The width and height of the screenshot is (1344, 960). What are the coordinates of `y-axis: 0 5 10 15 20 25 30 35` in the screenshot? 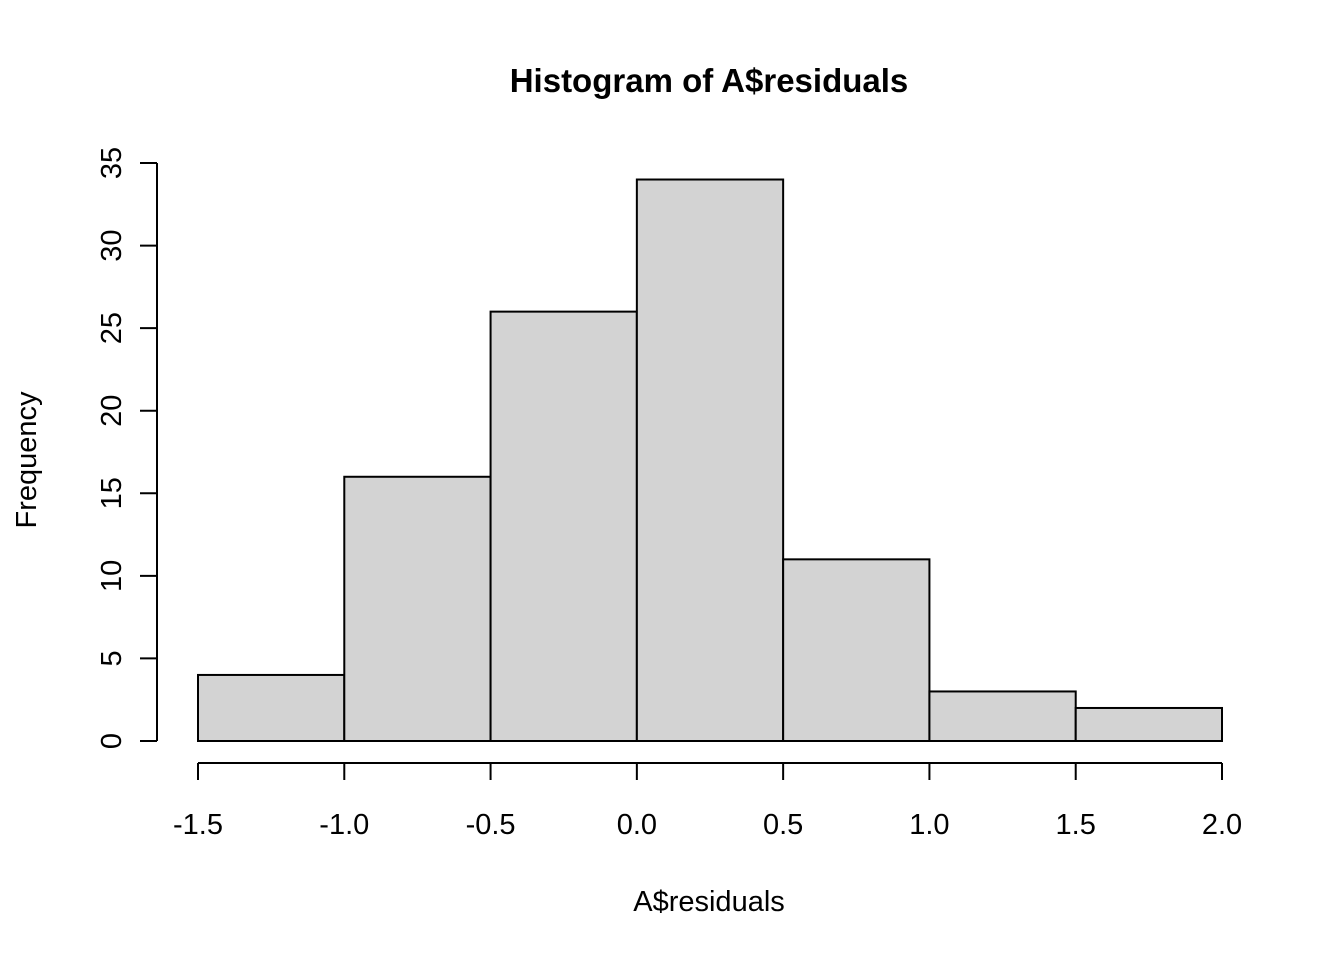 It's located at (127, 448).